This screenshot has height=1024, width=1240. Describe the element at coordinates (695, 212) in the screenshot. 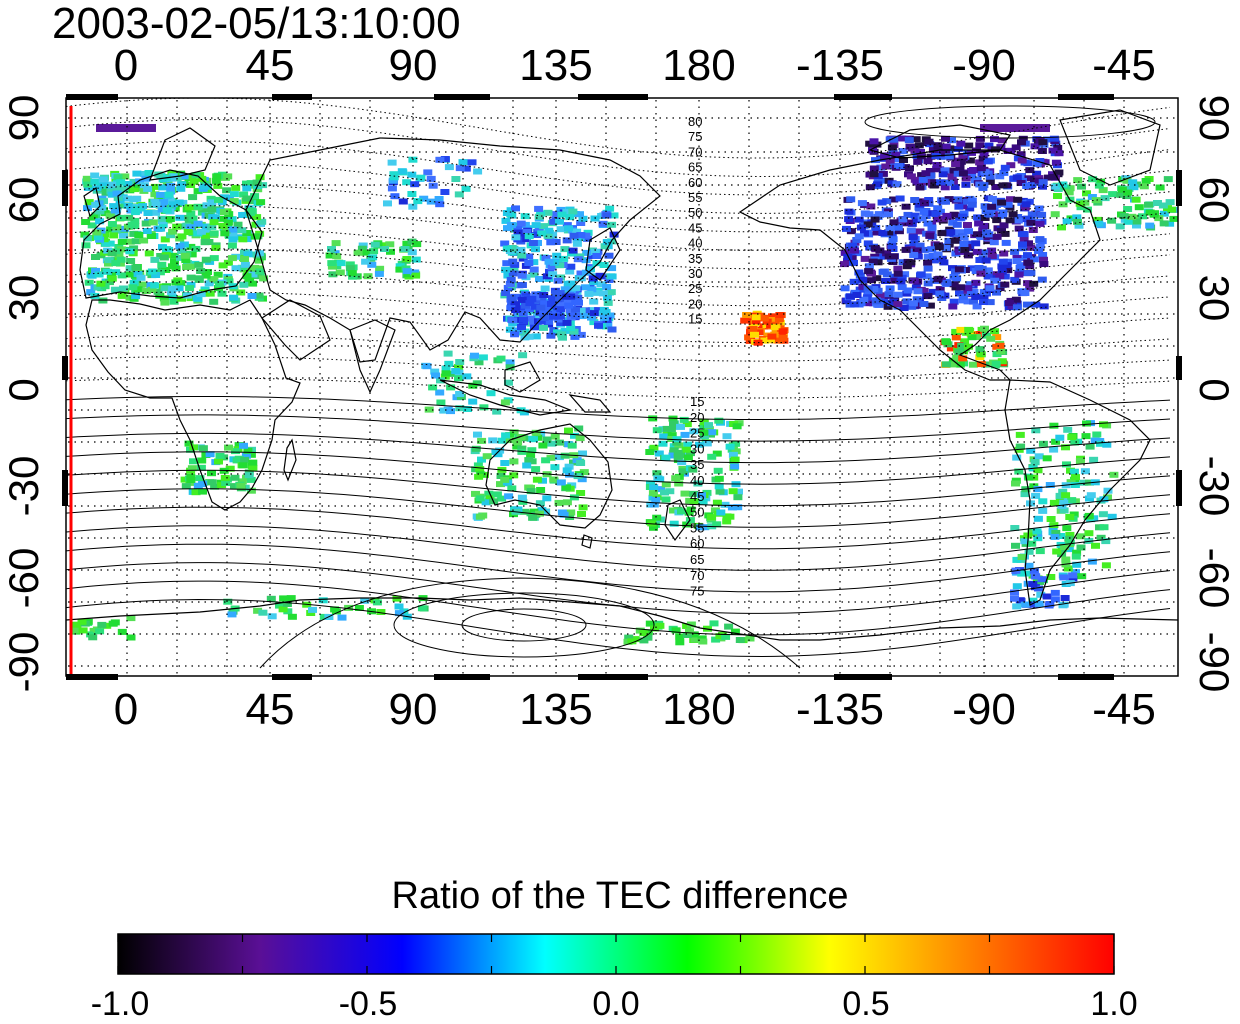

I see `contour-label-north: 50` at that location.